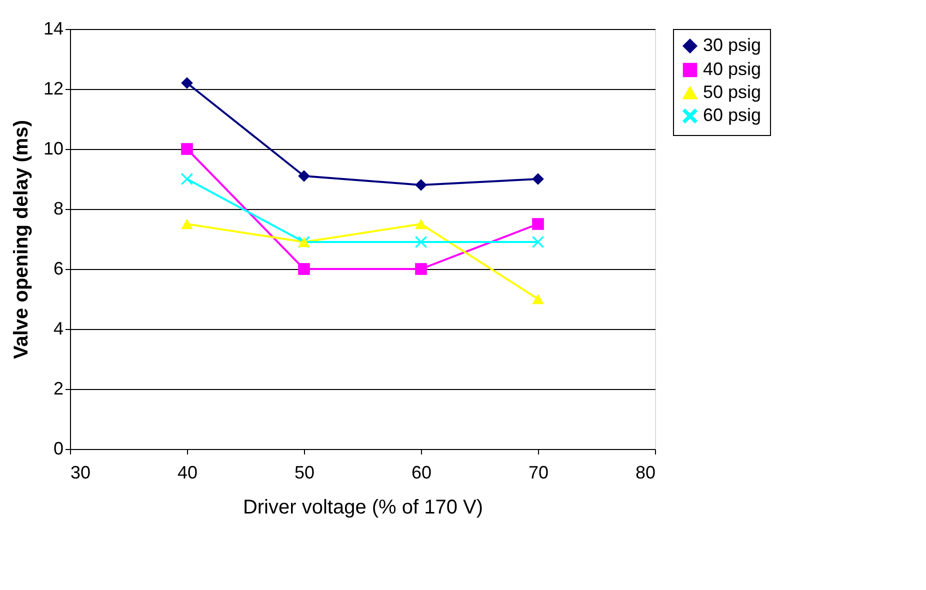 This screenshot has width=926, height=590. Describe the element at coordinates (732, 115) in the screenshot. I see `legend-label: 60 psig` at that location.